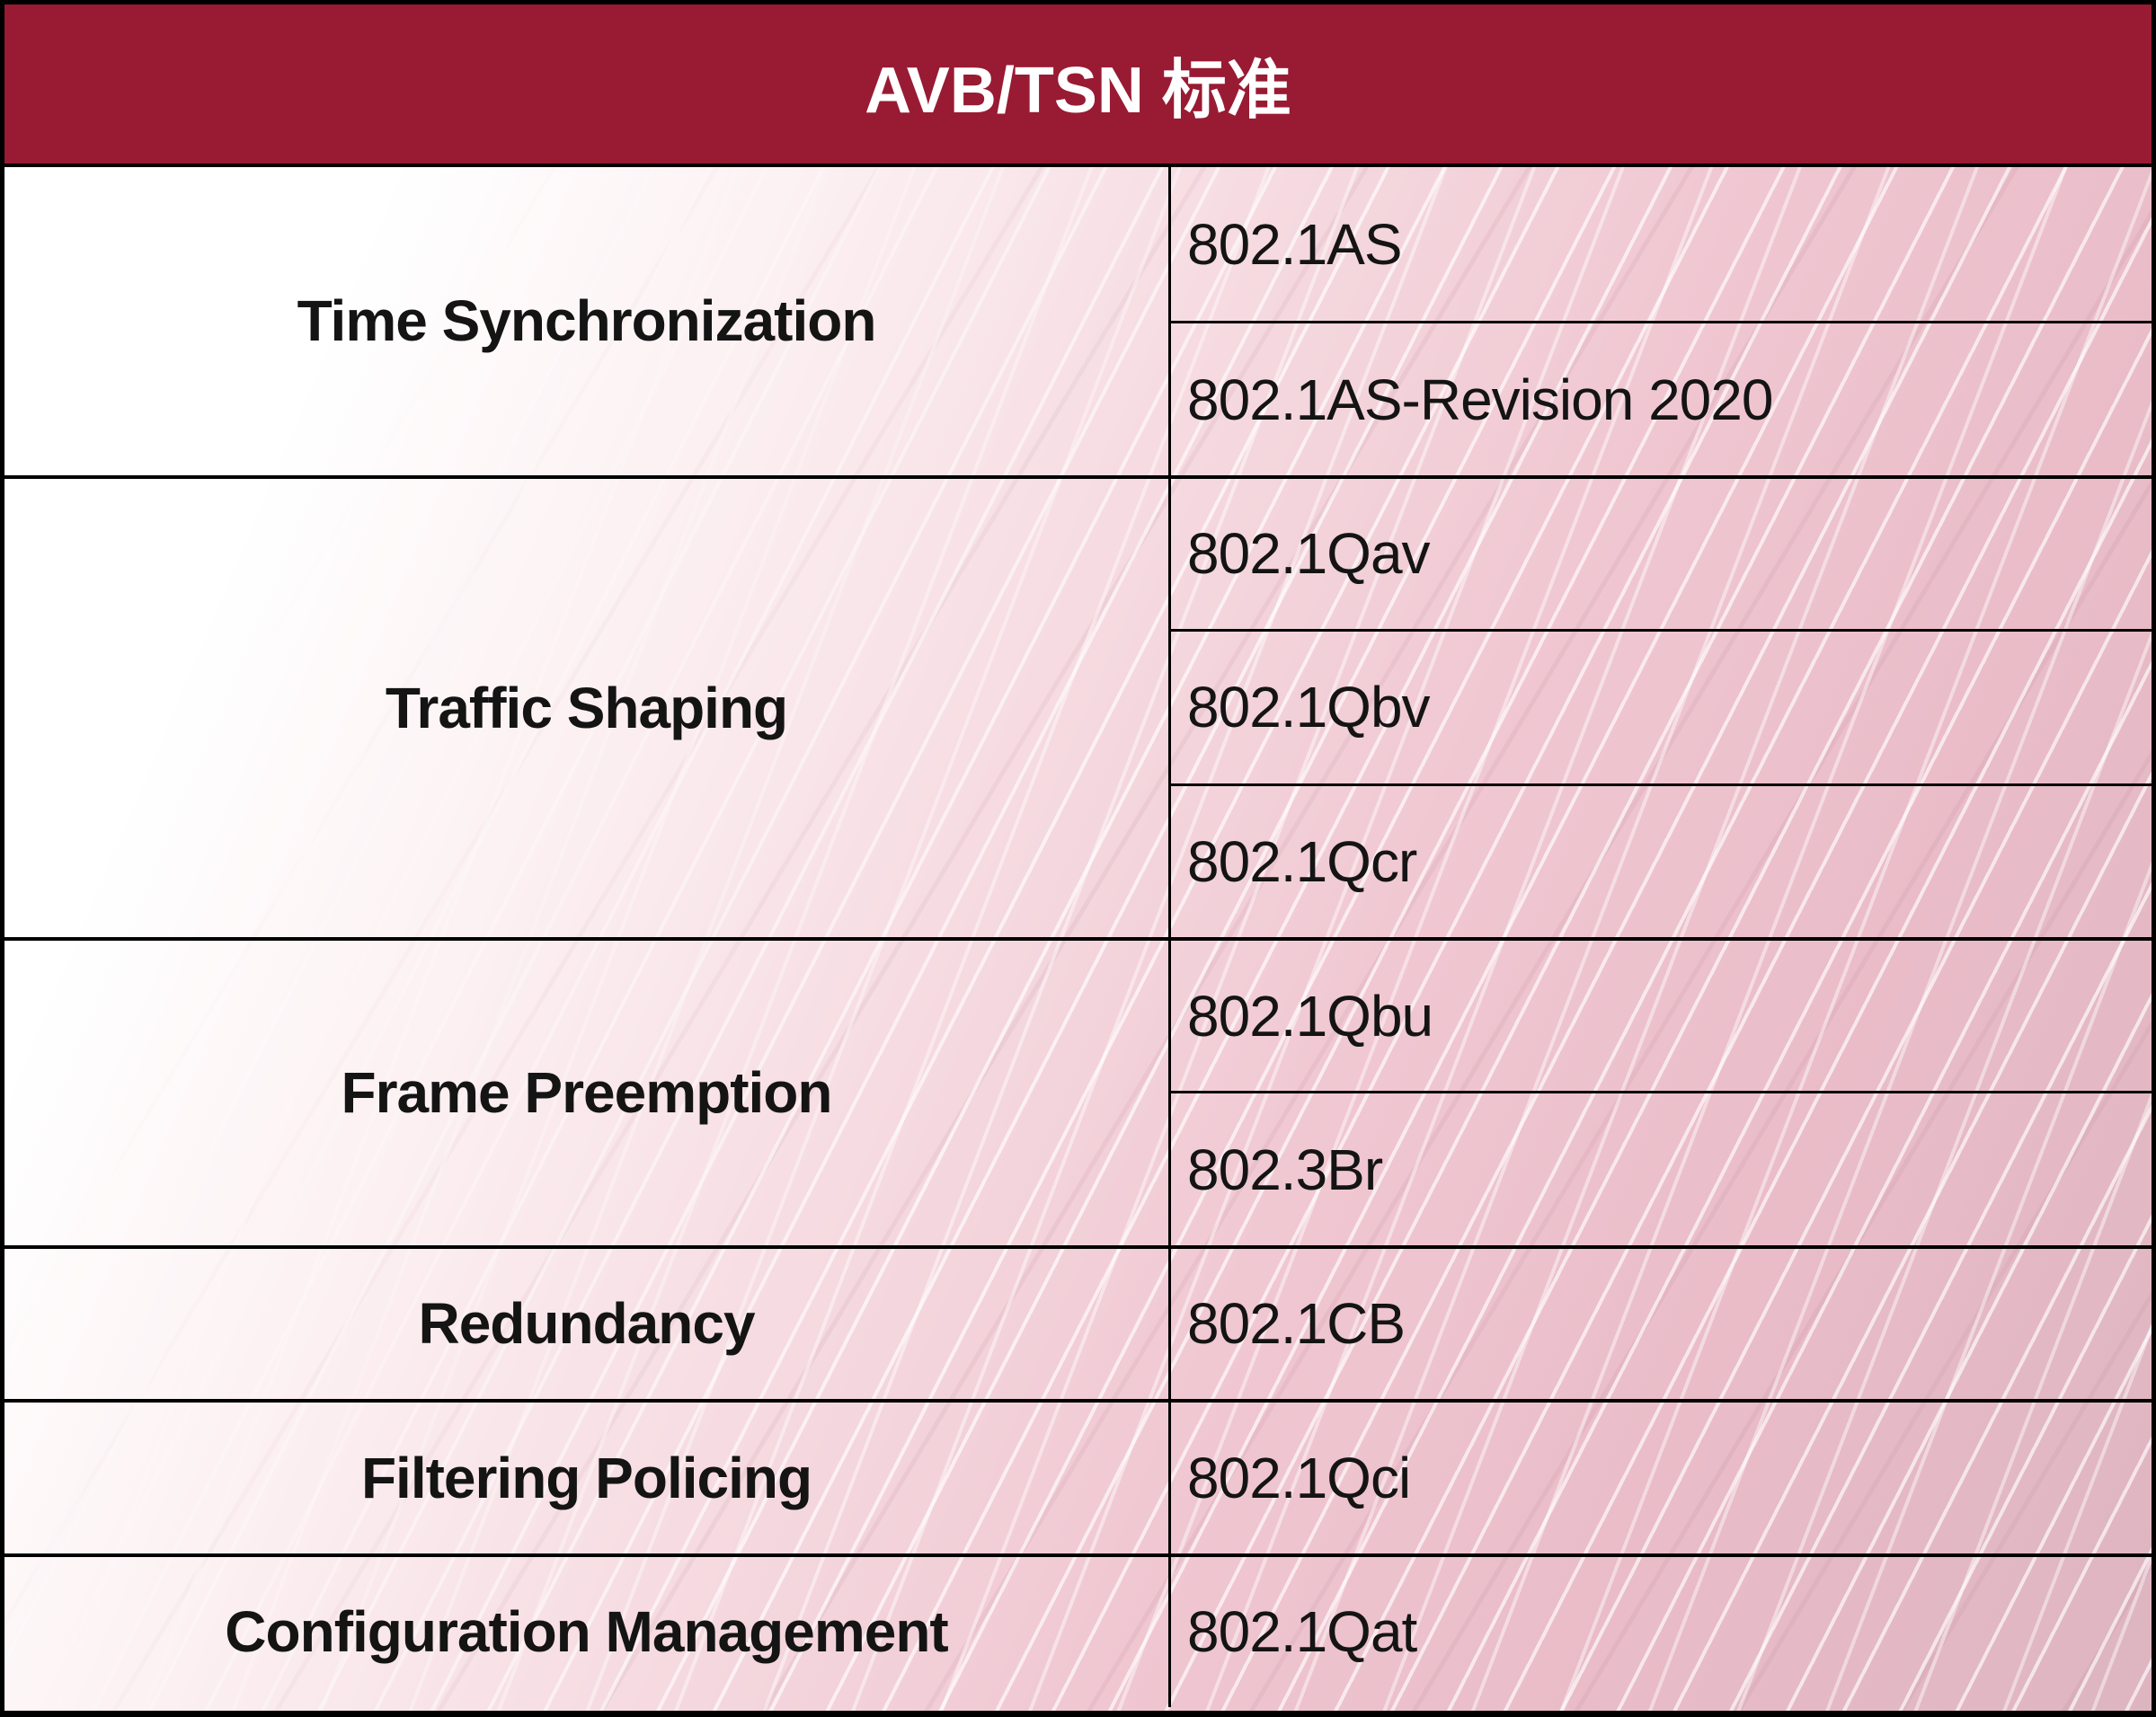 This screenshot has width=2156, height=1717. What do you see at coordinates (586, 1090) in the screenshot?
I see `category-cell-frame-preemption: Frame Preemption` at bounding box center [586, 1090].